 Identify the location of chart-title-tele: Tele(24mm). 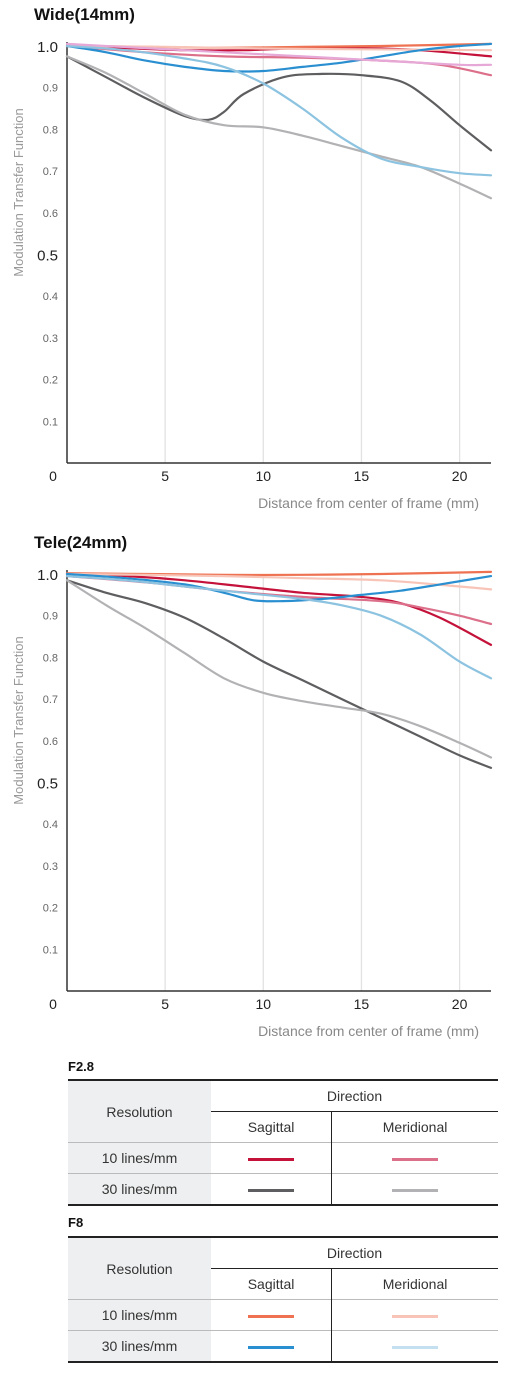
(81, 542).